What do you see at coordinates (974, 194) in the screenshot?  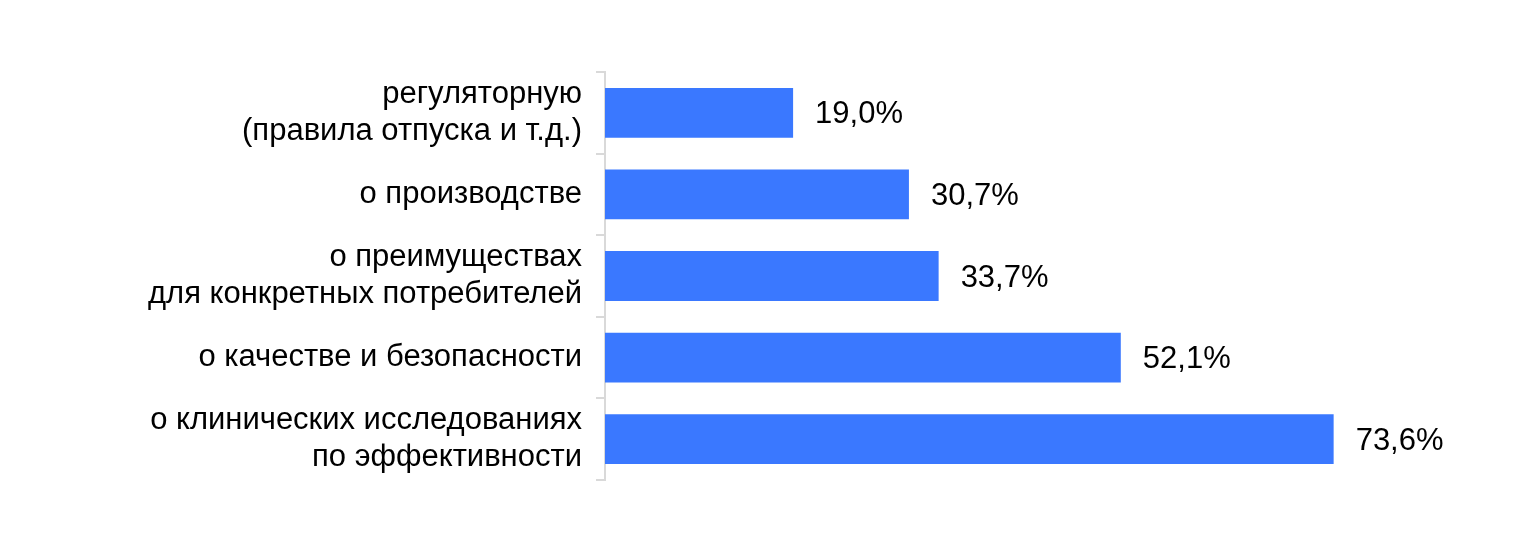 I see `data-label: 30,7%` at bounding box center [974, 194].